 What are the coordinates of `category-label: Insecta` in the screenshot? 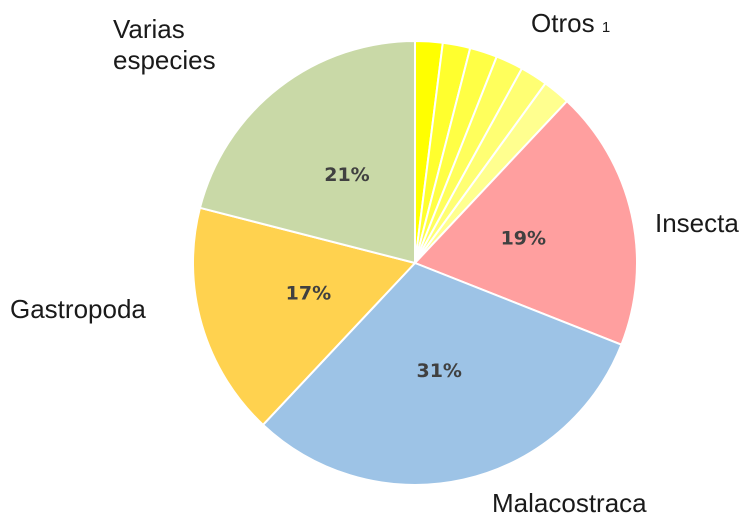 It's located at (697, 223).